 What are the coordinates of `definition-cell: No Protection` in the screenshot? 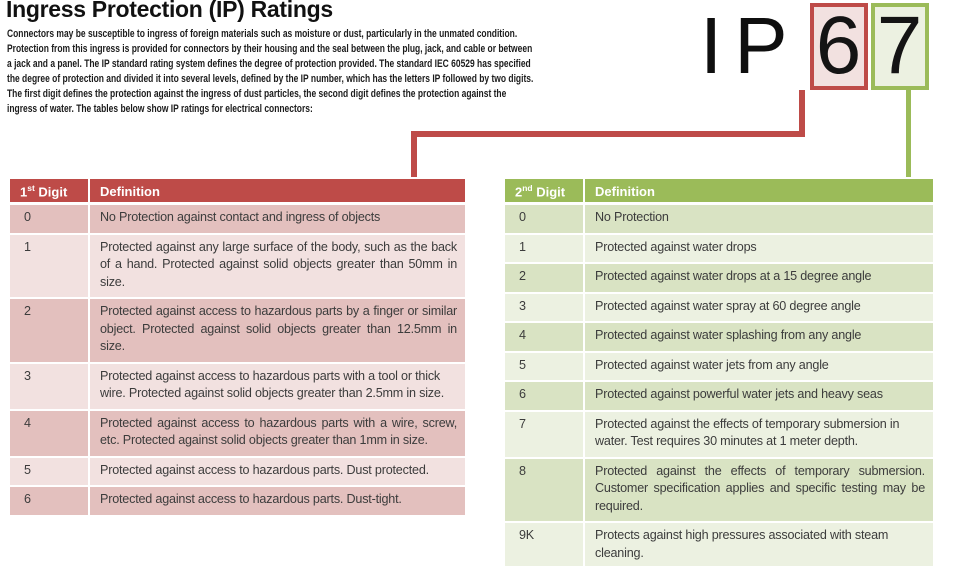 It's located at (759, 218).